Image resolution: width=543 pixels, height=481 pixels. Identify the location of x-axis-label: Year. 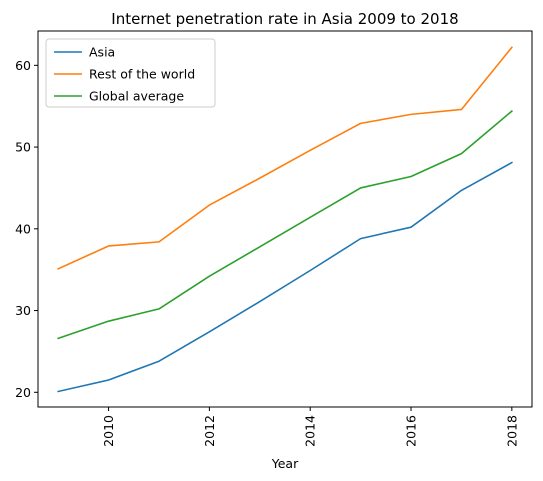
(285, 463).